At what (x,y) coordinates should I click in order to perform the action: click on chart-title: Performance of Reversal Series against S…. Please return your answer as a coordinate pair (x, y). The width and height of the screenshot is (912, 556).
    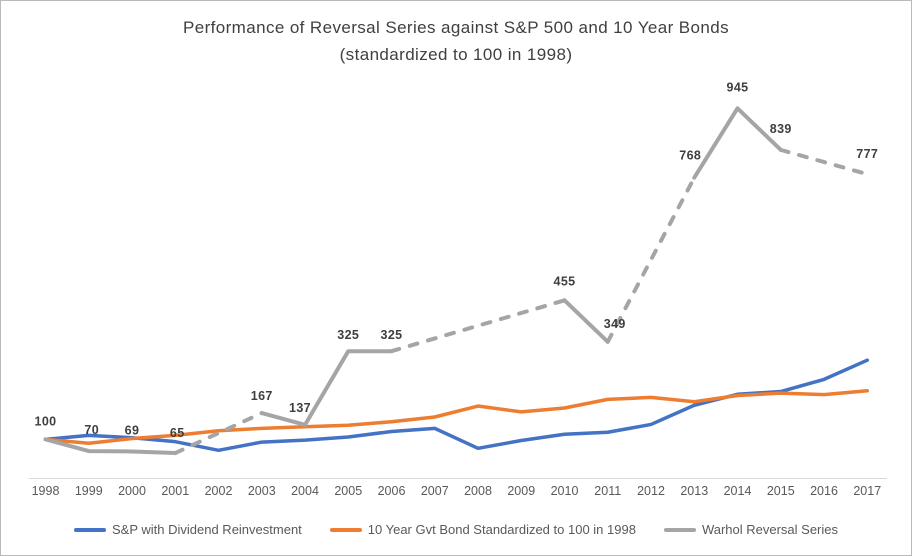
    Looking at the image, I should click on (456, 41).